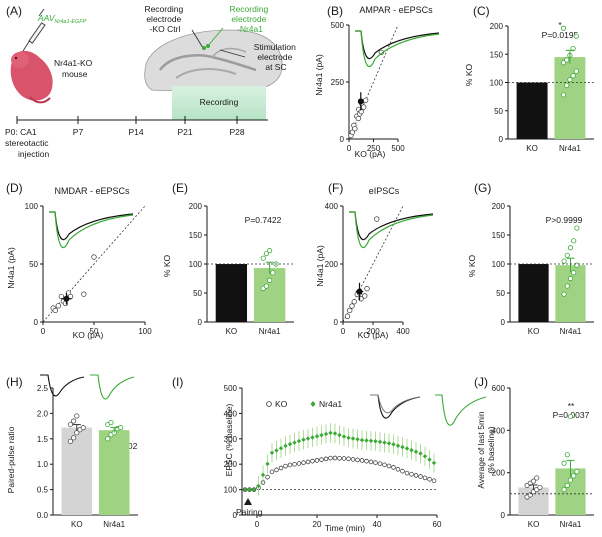  What do you see at coordinates (11, 459) in the screenshot?
I see `ylabel-h: Paired-pulse ratio` at bounding box center [11, 459].